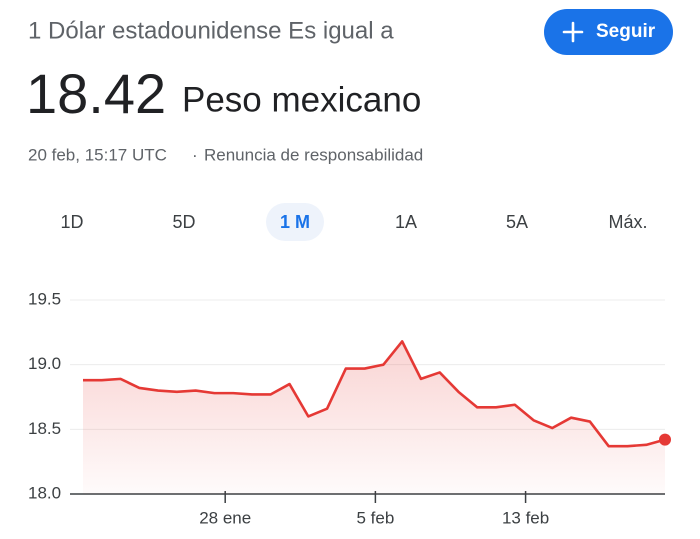 The height and width of the screenshot is (539, 700). I want to click on x-tick-label: 5 feb, so click(375, 517).